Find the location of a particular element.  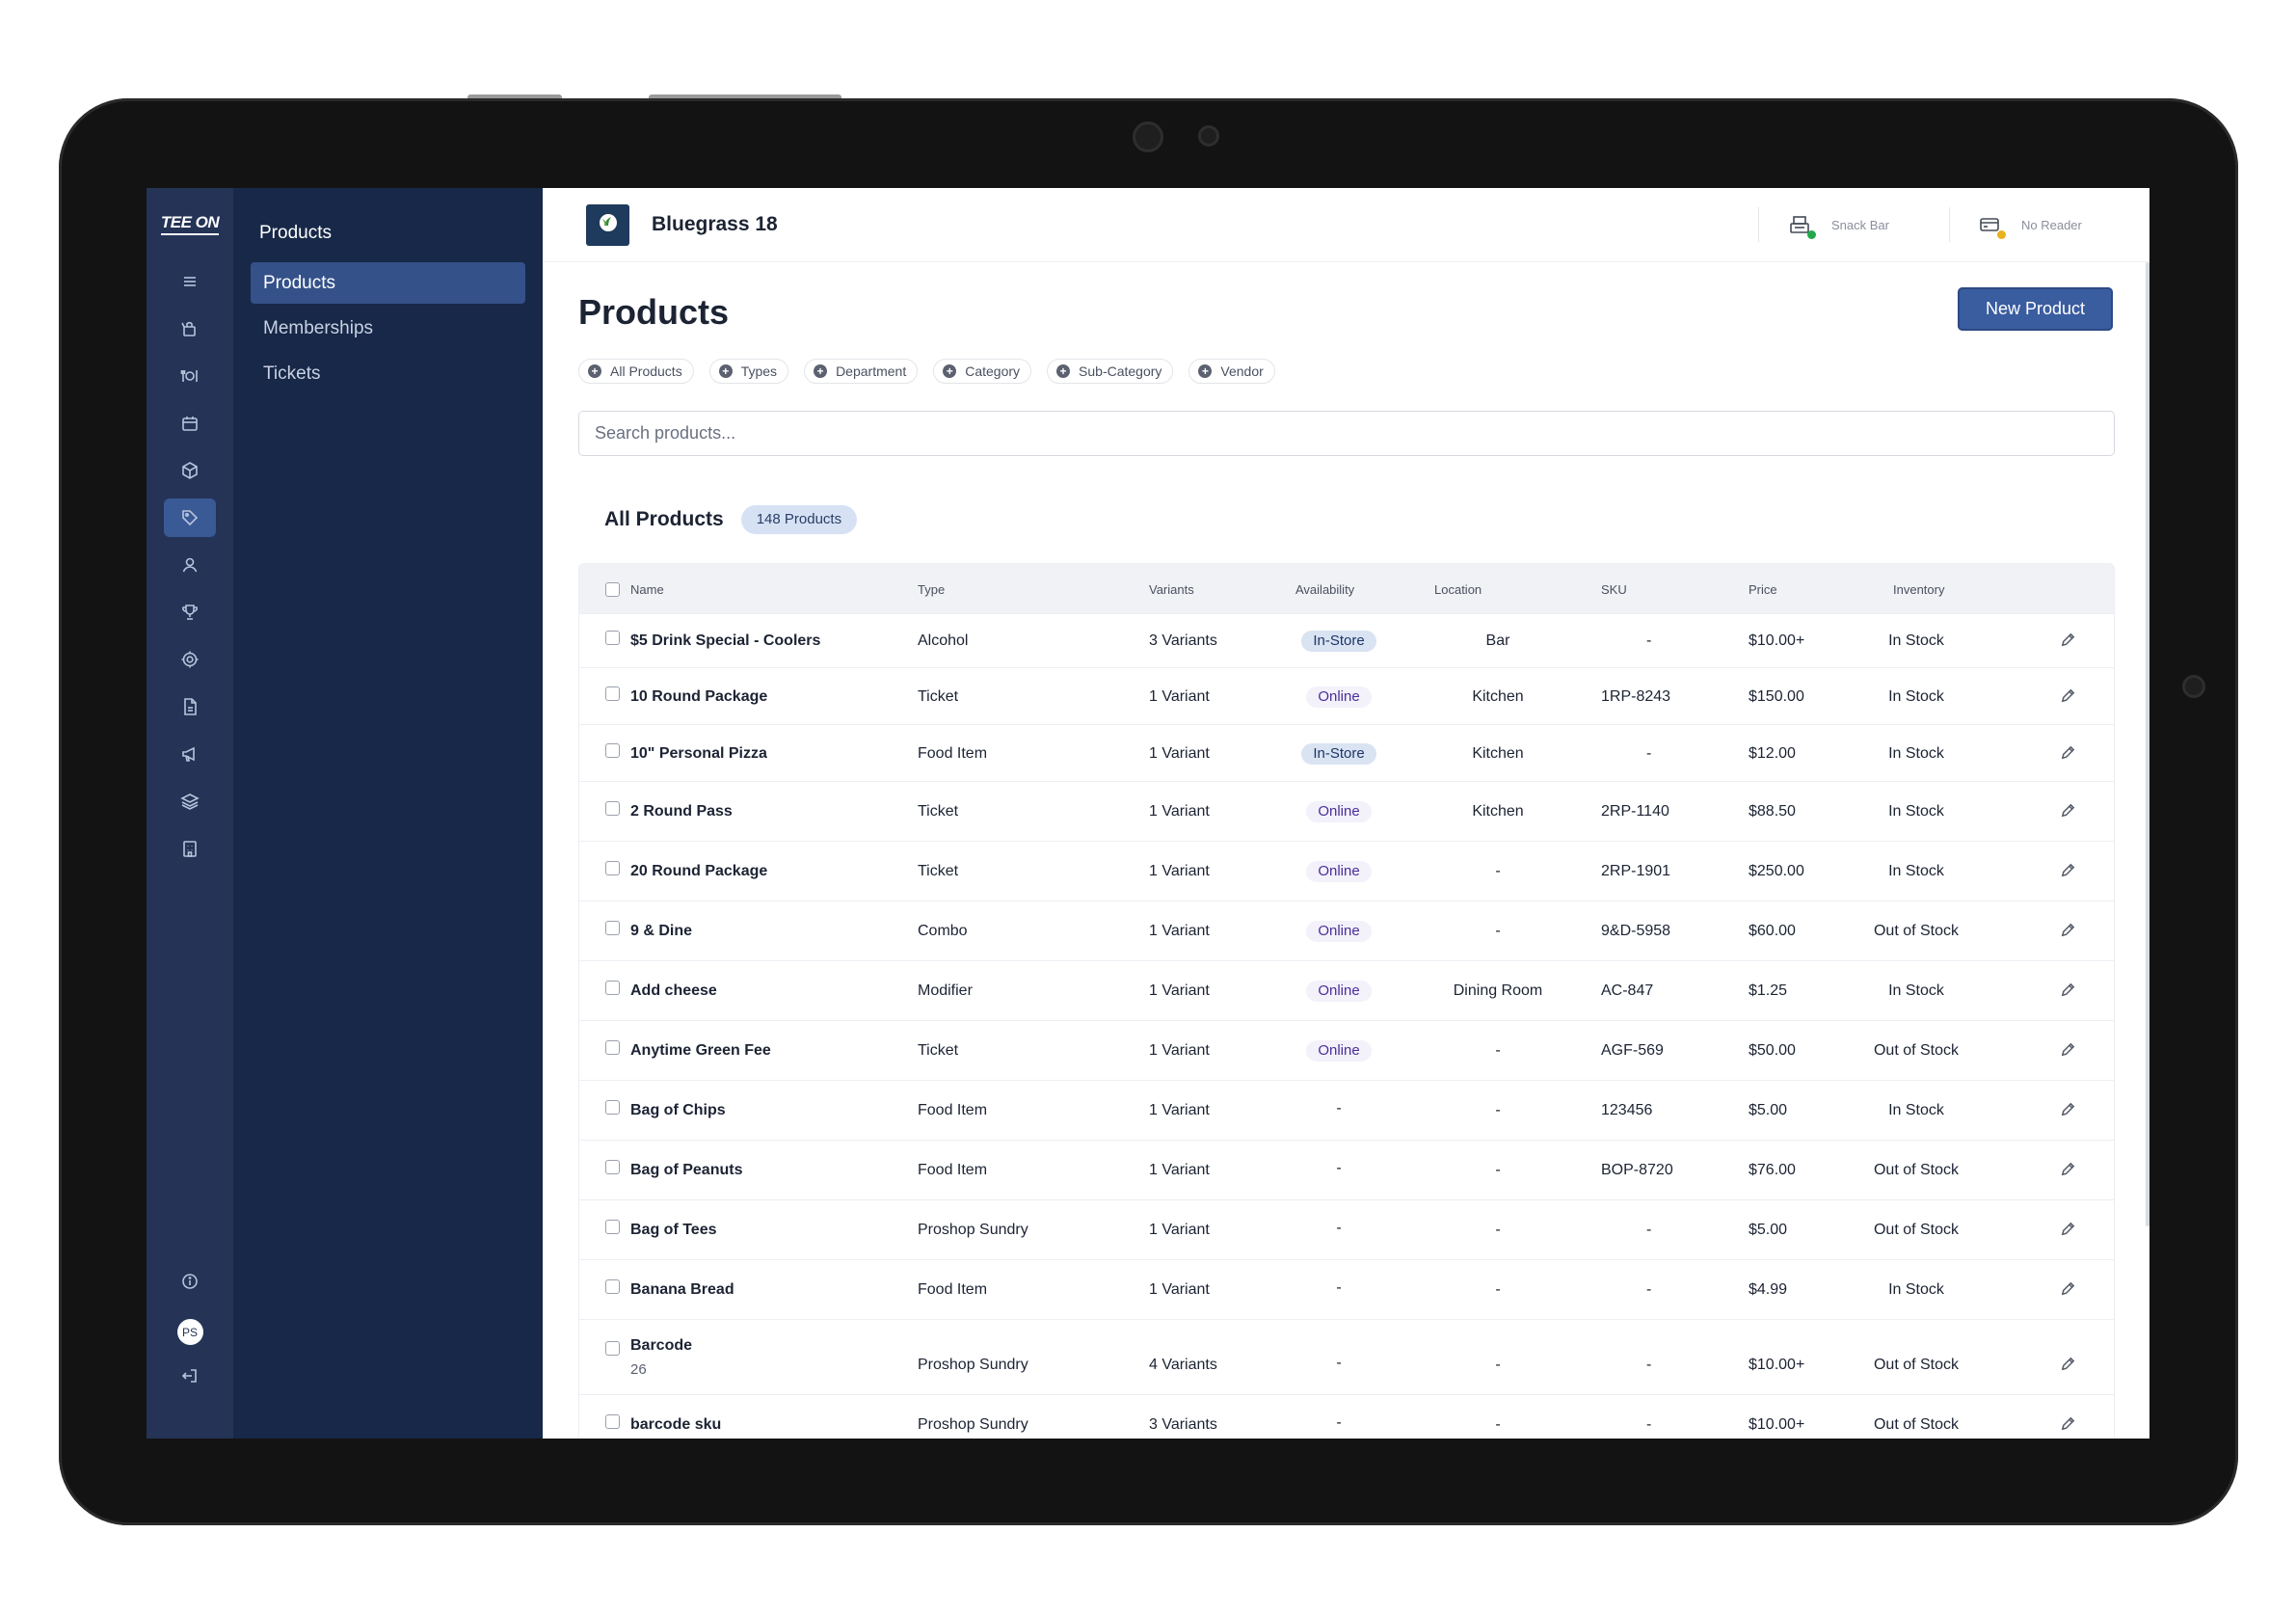

rail-item-layers is located at coordinates (190, 801).